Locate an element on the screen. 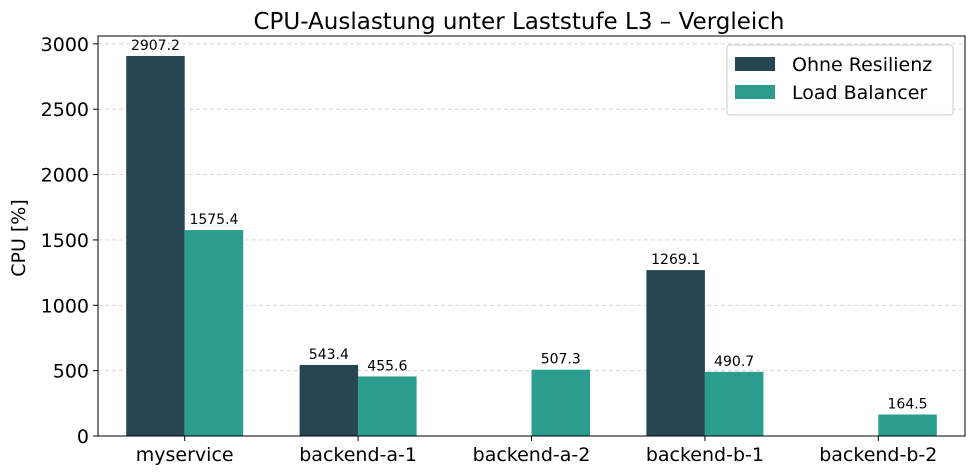 The width and height of the screenshot is (975, 475). y-tick-label: 1000 is located at coordinates (65, 306).